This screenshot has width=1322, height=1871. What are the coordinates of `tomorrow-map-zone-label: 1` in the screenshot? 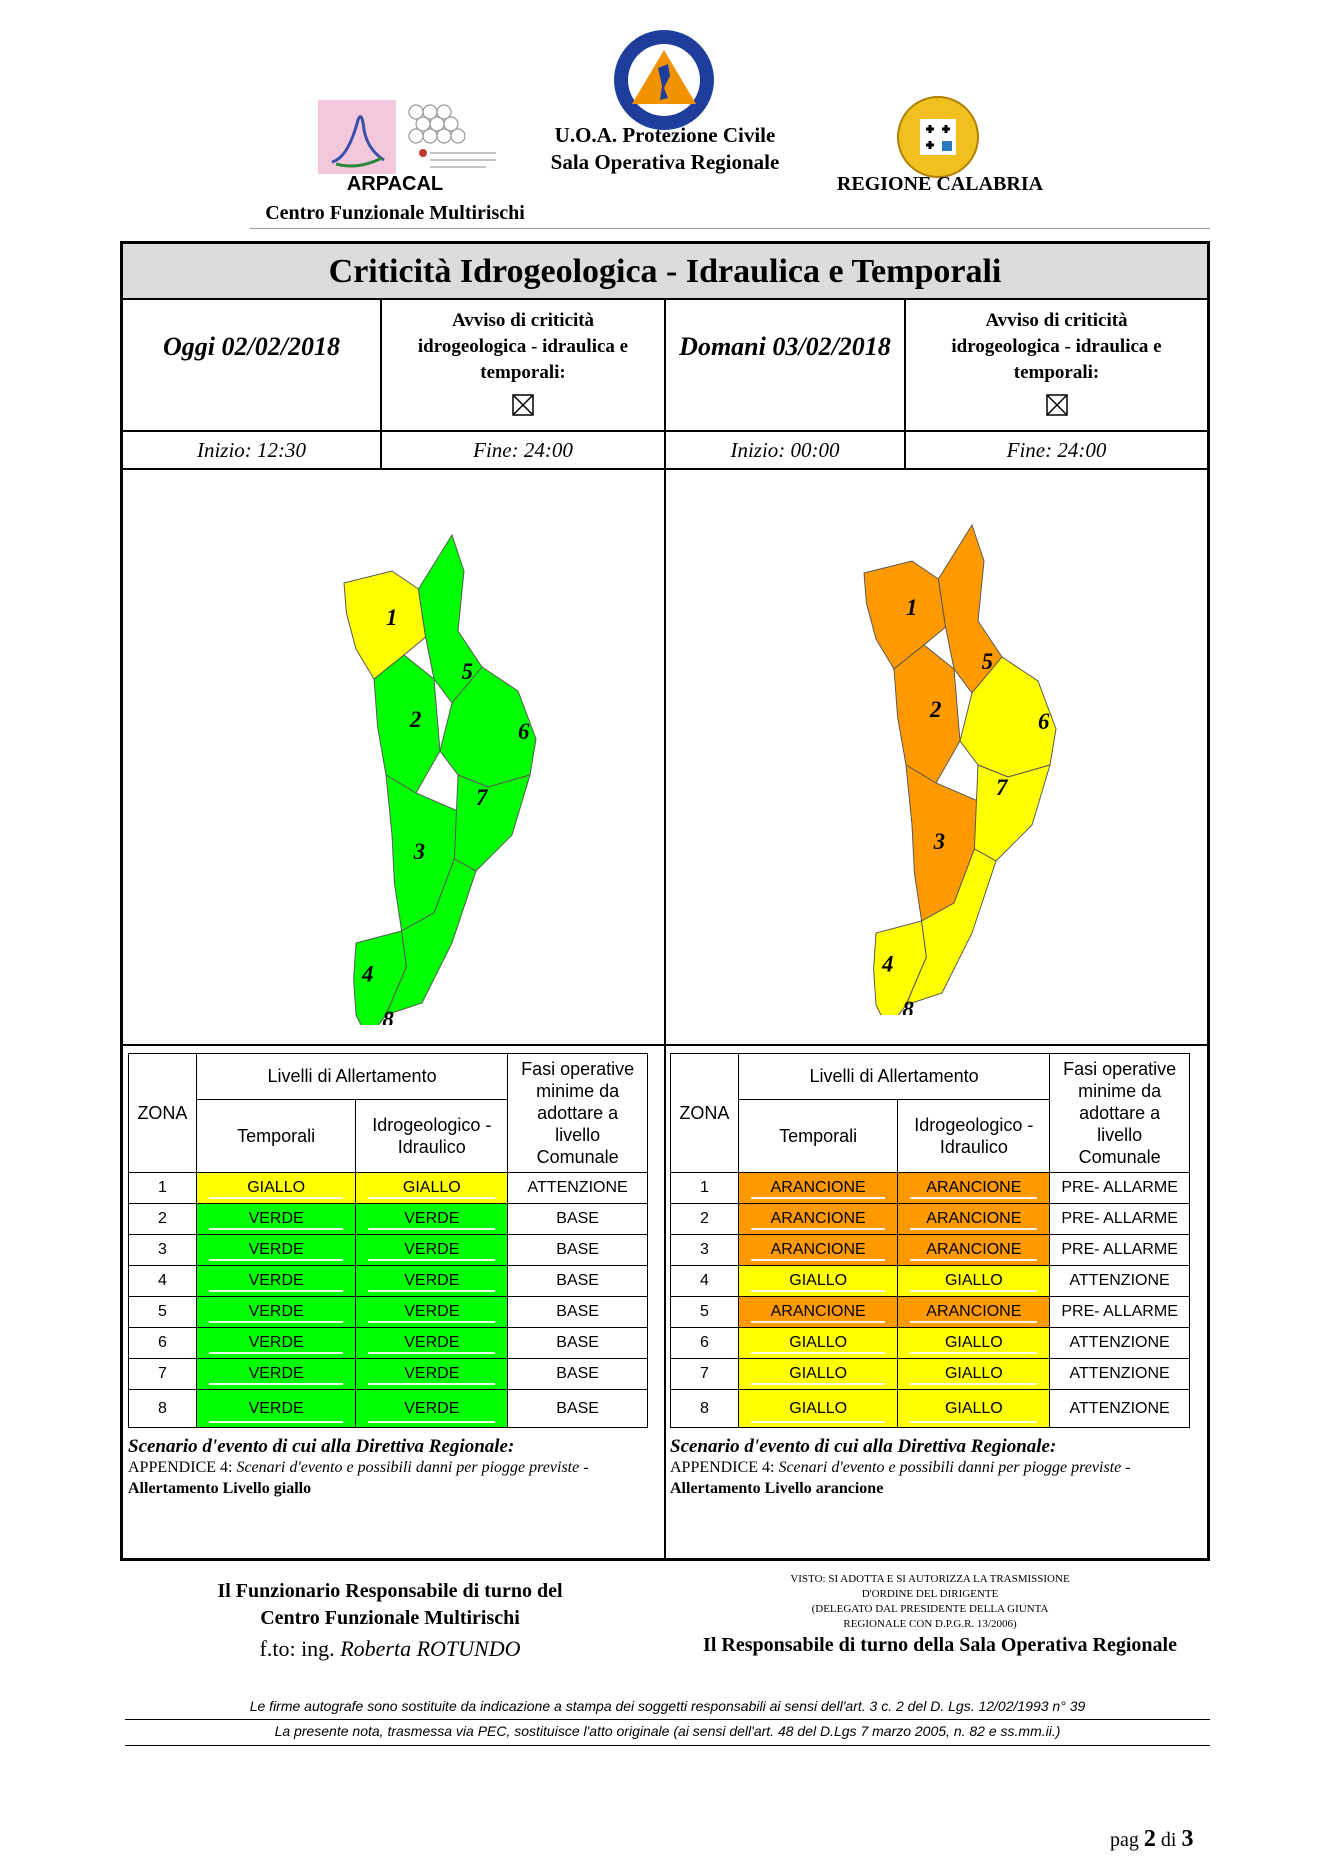 It's located at (911, 607).